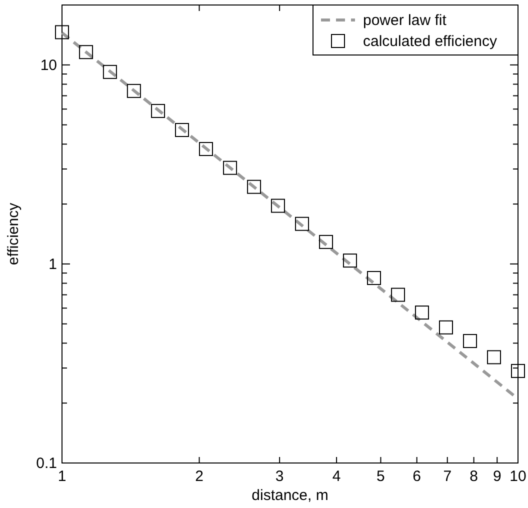 The width and height of the screenshot is (528, 508). What do you see at coordinates (48, 65) in the screenshot?
I see `y-tick-label: 10` at bounding box center [48, 65].